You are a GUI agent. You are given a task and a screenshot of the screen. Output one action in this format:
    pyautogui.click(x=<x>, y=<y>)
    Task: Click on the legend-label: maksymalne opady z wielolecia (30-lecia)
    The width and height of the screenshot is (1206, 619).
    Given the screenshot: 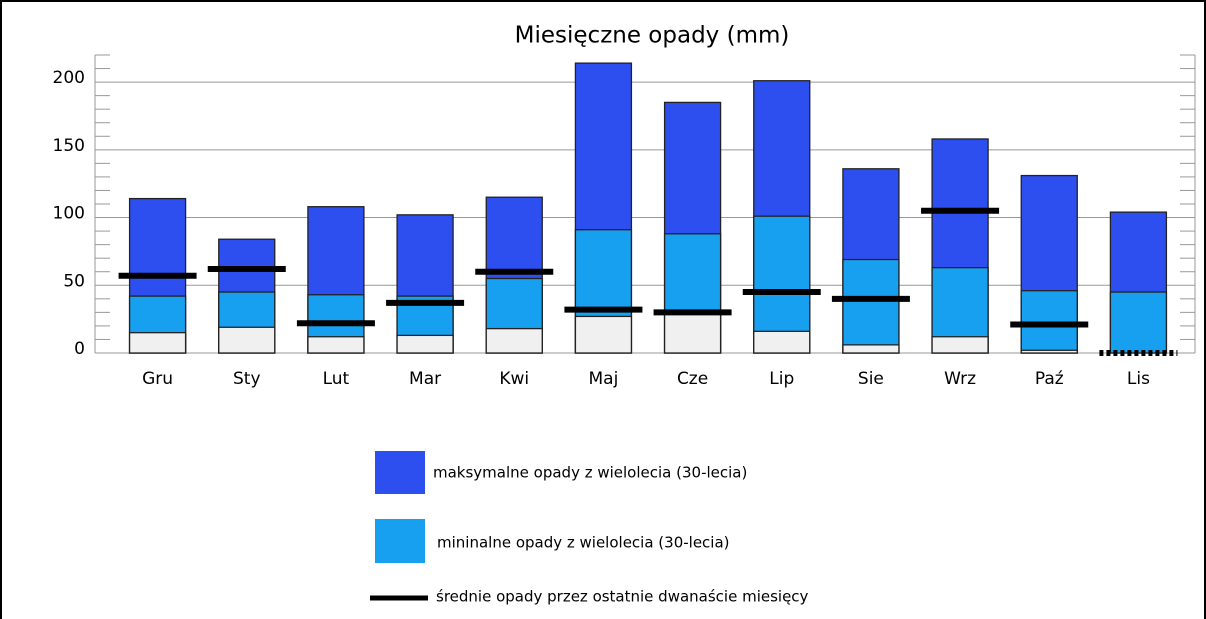 What is the action you would take?
    pyautogui.click(x=590, y=473)
    